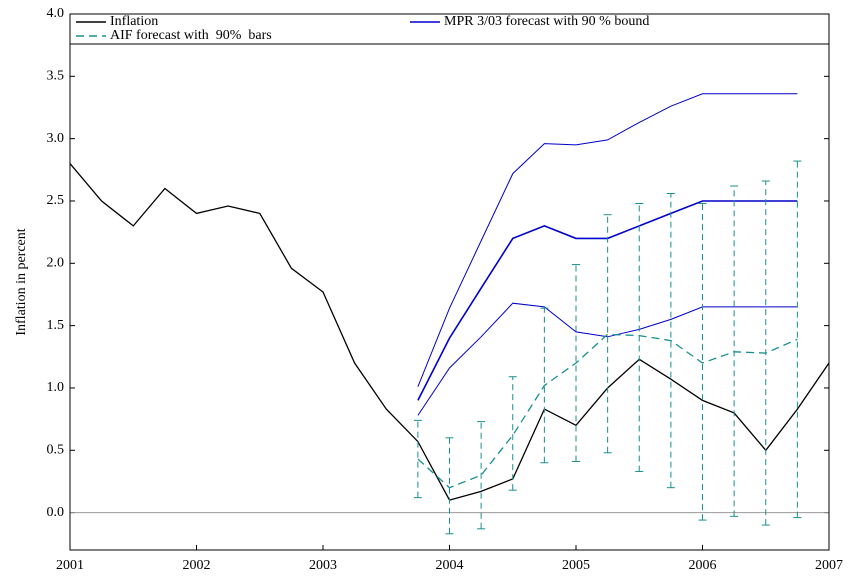 The height and width of the screenshot is (579, 853). I want to click on y-tick-label: 4.0, so click(56, 13).